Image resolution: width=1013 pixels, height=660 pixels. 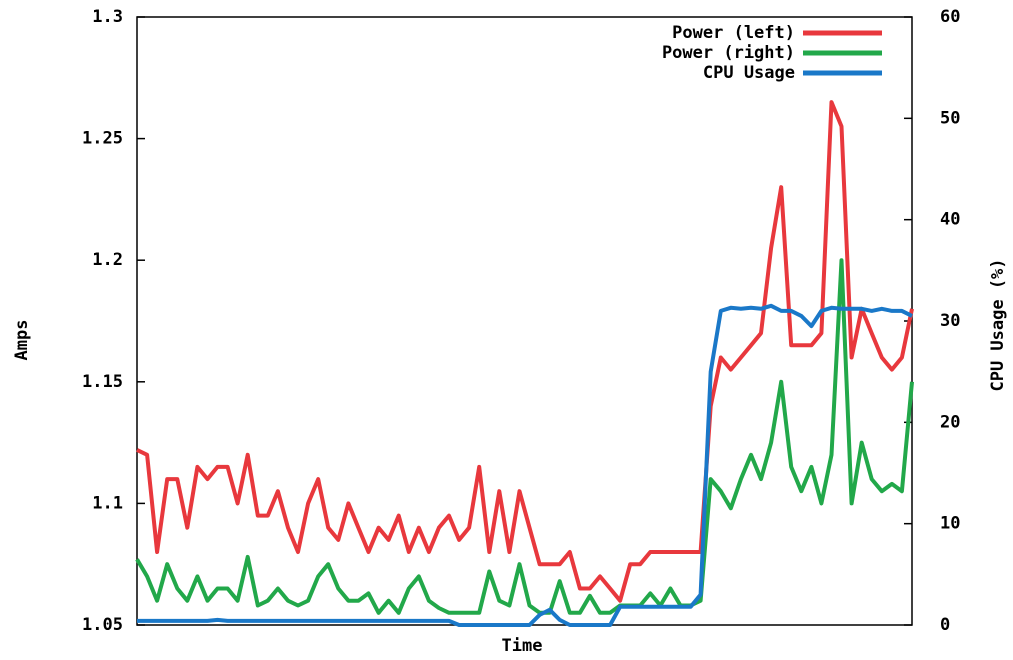 What do you see at coordinates (107, 17) in the screenshot?
I see `y-tick-label: 1.3` at bounding box center [107, 17].